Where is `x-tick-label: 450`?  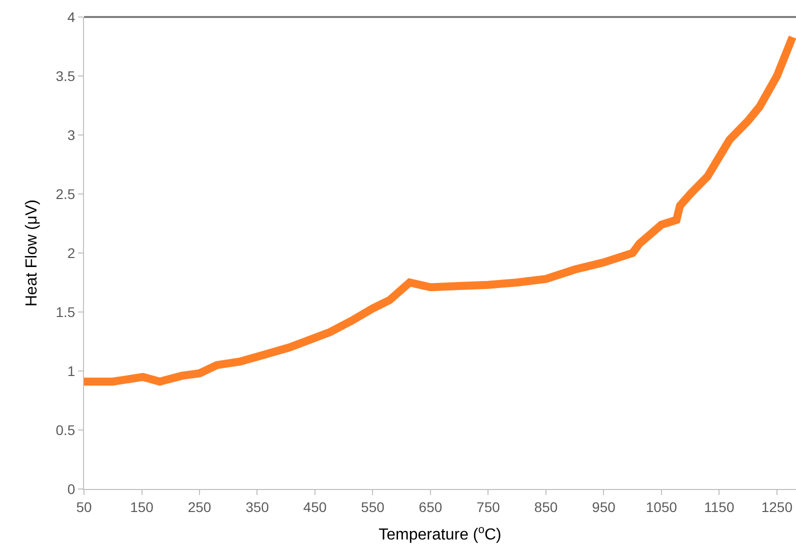
x-tick-label: 450 is located at coordinates (315, 506).